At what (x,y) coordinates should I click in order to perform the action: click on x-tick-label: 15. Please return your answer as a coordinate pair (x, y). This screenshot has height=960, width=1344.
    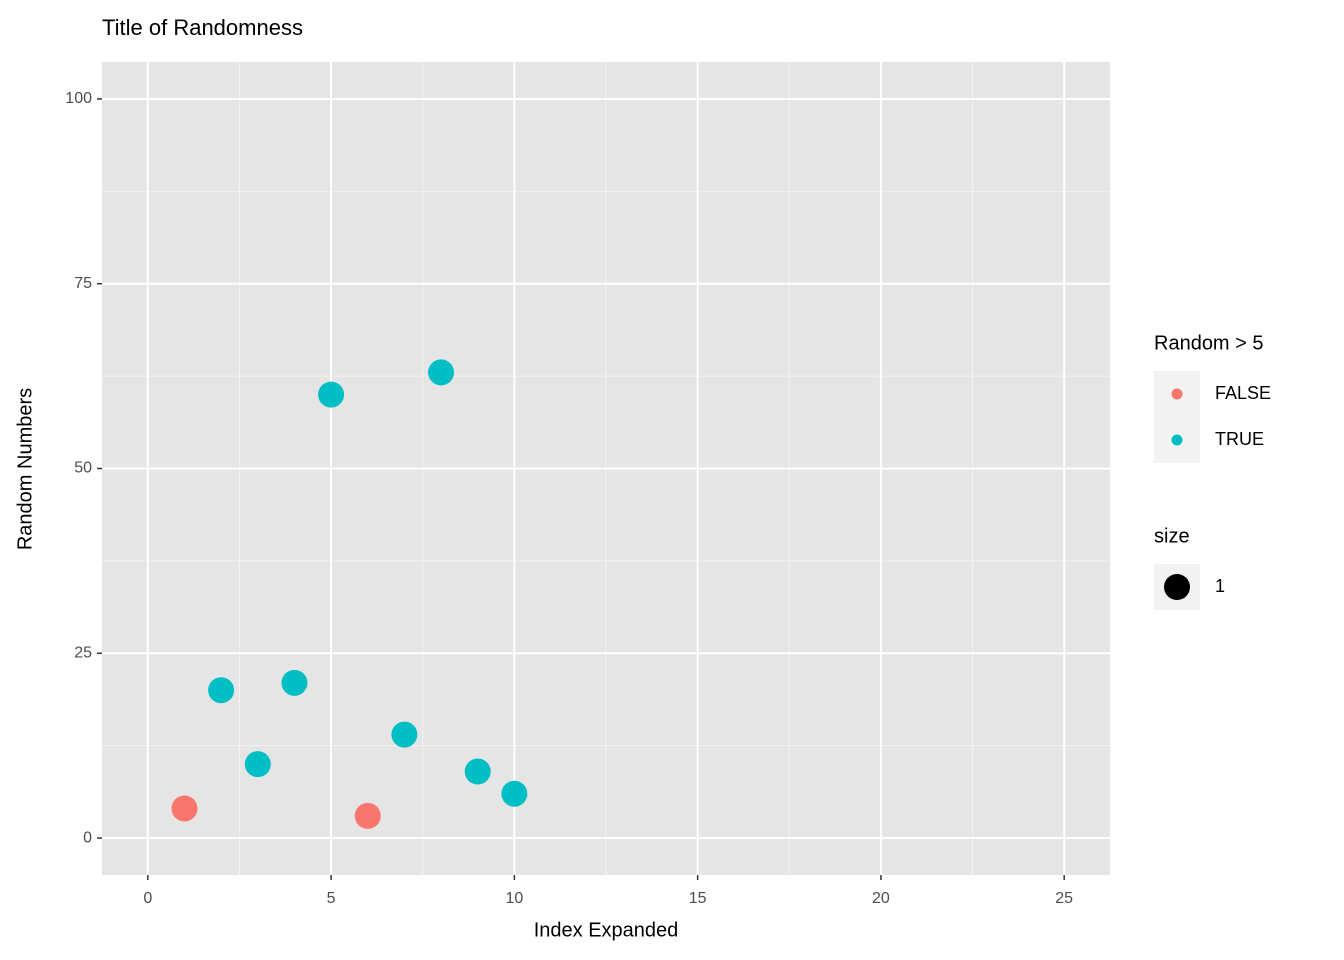
    Looking at the image, I should click on (698, 898).